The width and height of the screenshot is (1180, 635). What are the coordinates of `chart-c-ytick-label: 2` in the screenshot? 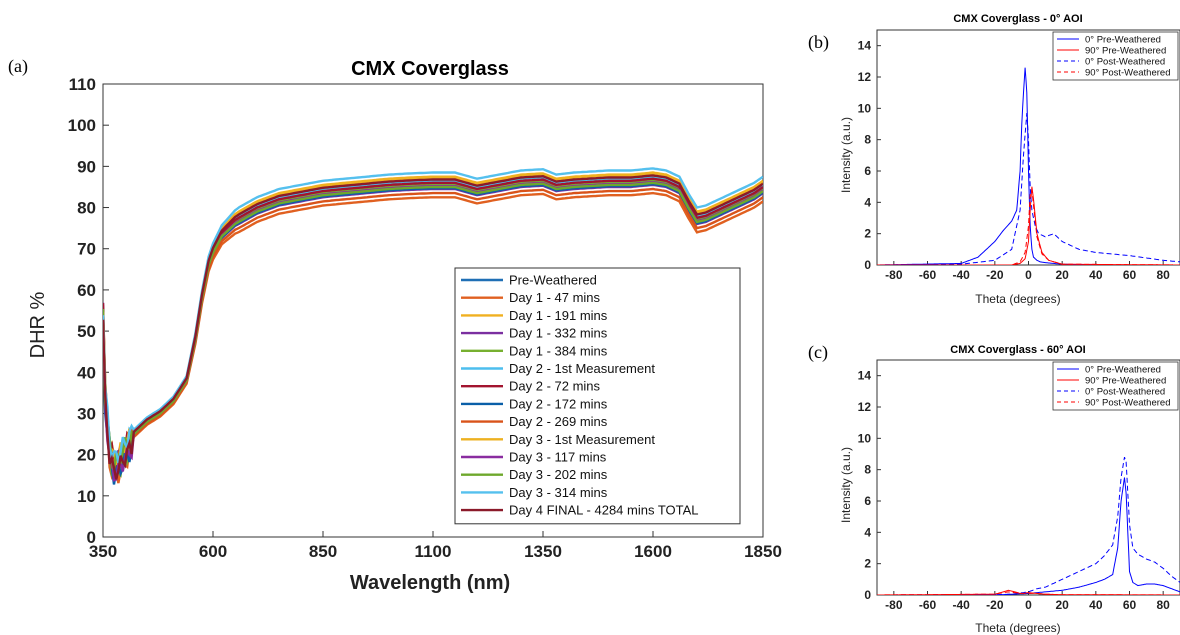 It's located at (867, 564).